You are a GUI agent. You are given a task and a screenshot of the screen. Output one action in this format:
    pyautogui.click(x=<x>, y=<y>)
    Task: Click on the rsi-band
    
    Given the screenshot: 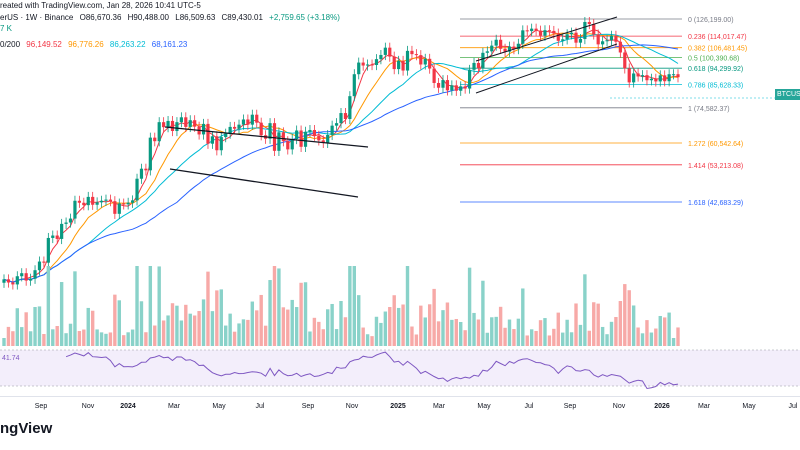 What is the action you would take?
    pyautogui.click(x=400, y=368)
    